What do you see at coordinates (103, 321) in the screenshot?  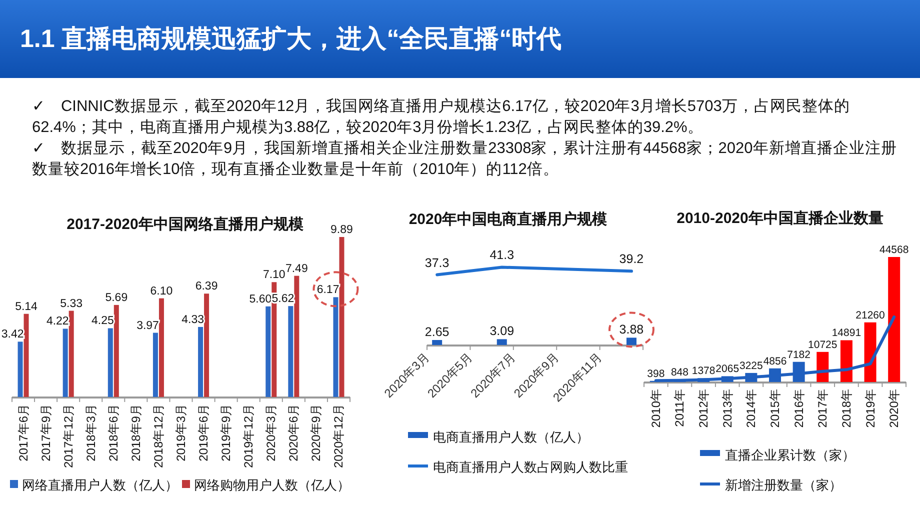 I see `data-label: 4.25` at bounding box center [103, 321].